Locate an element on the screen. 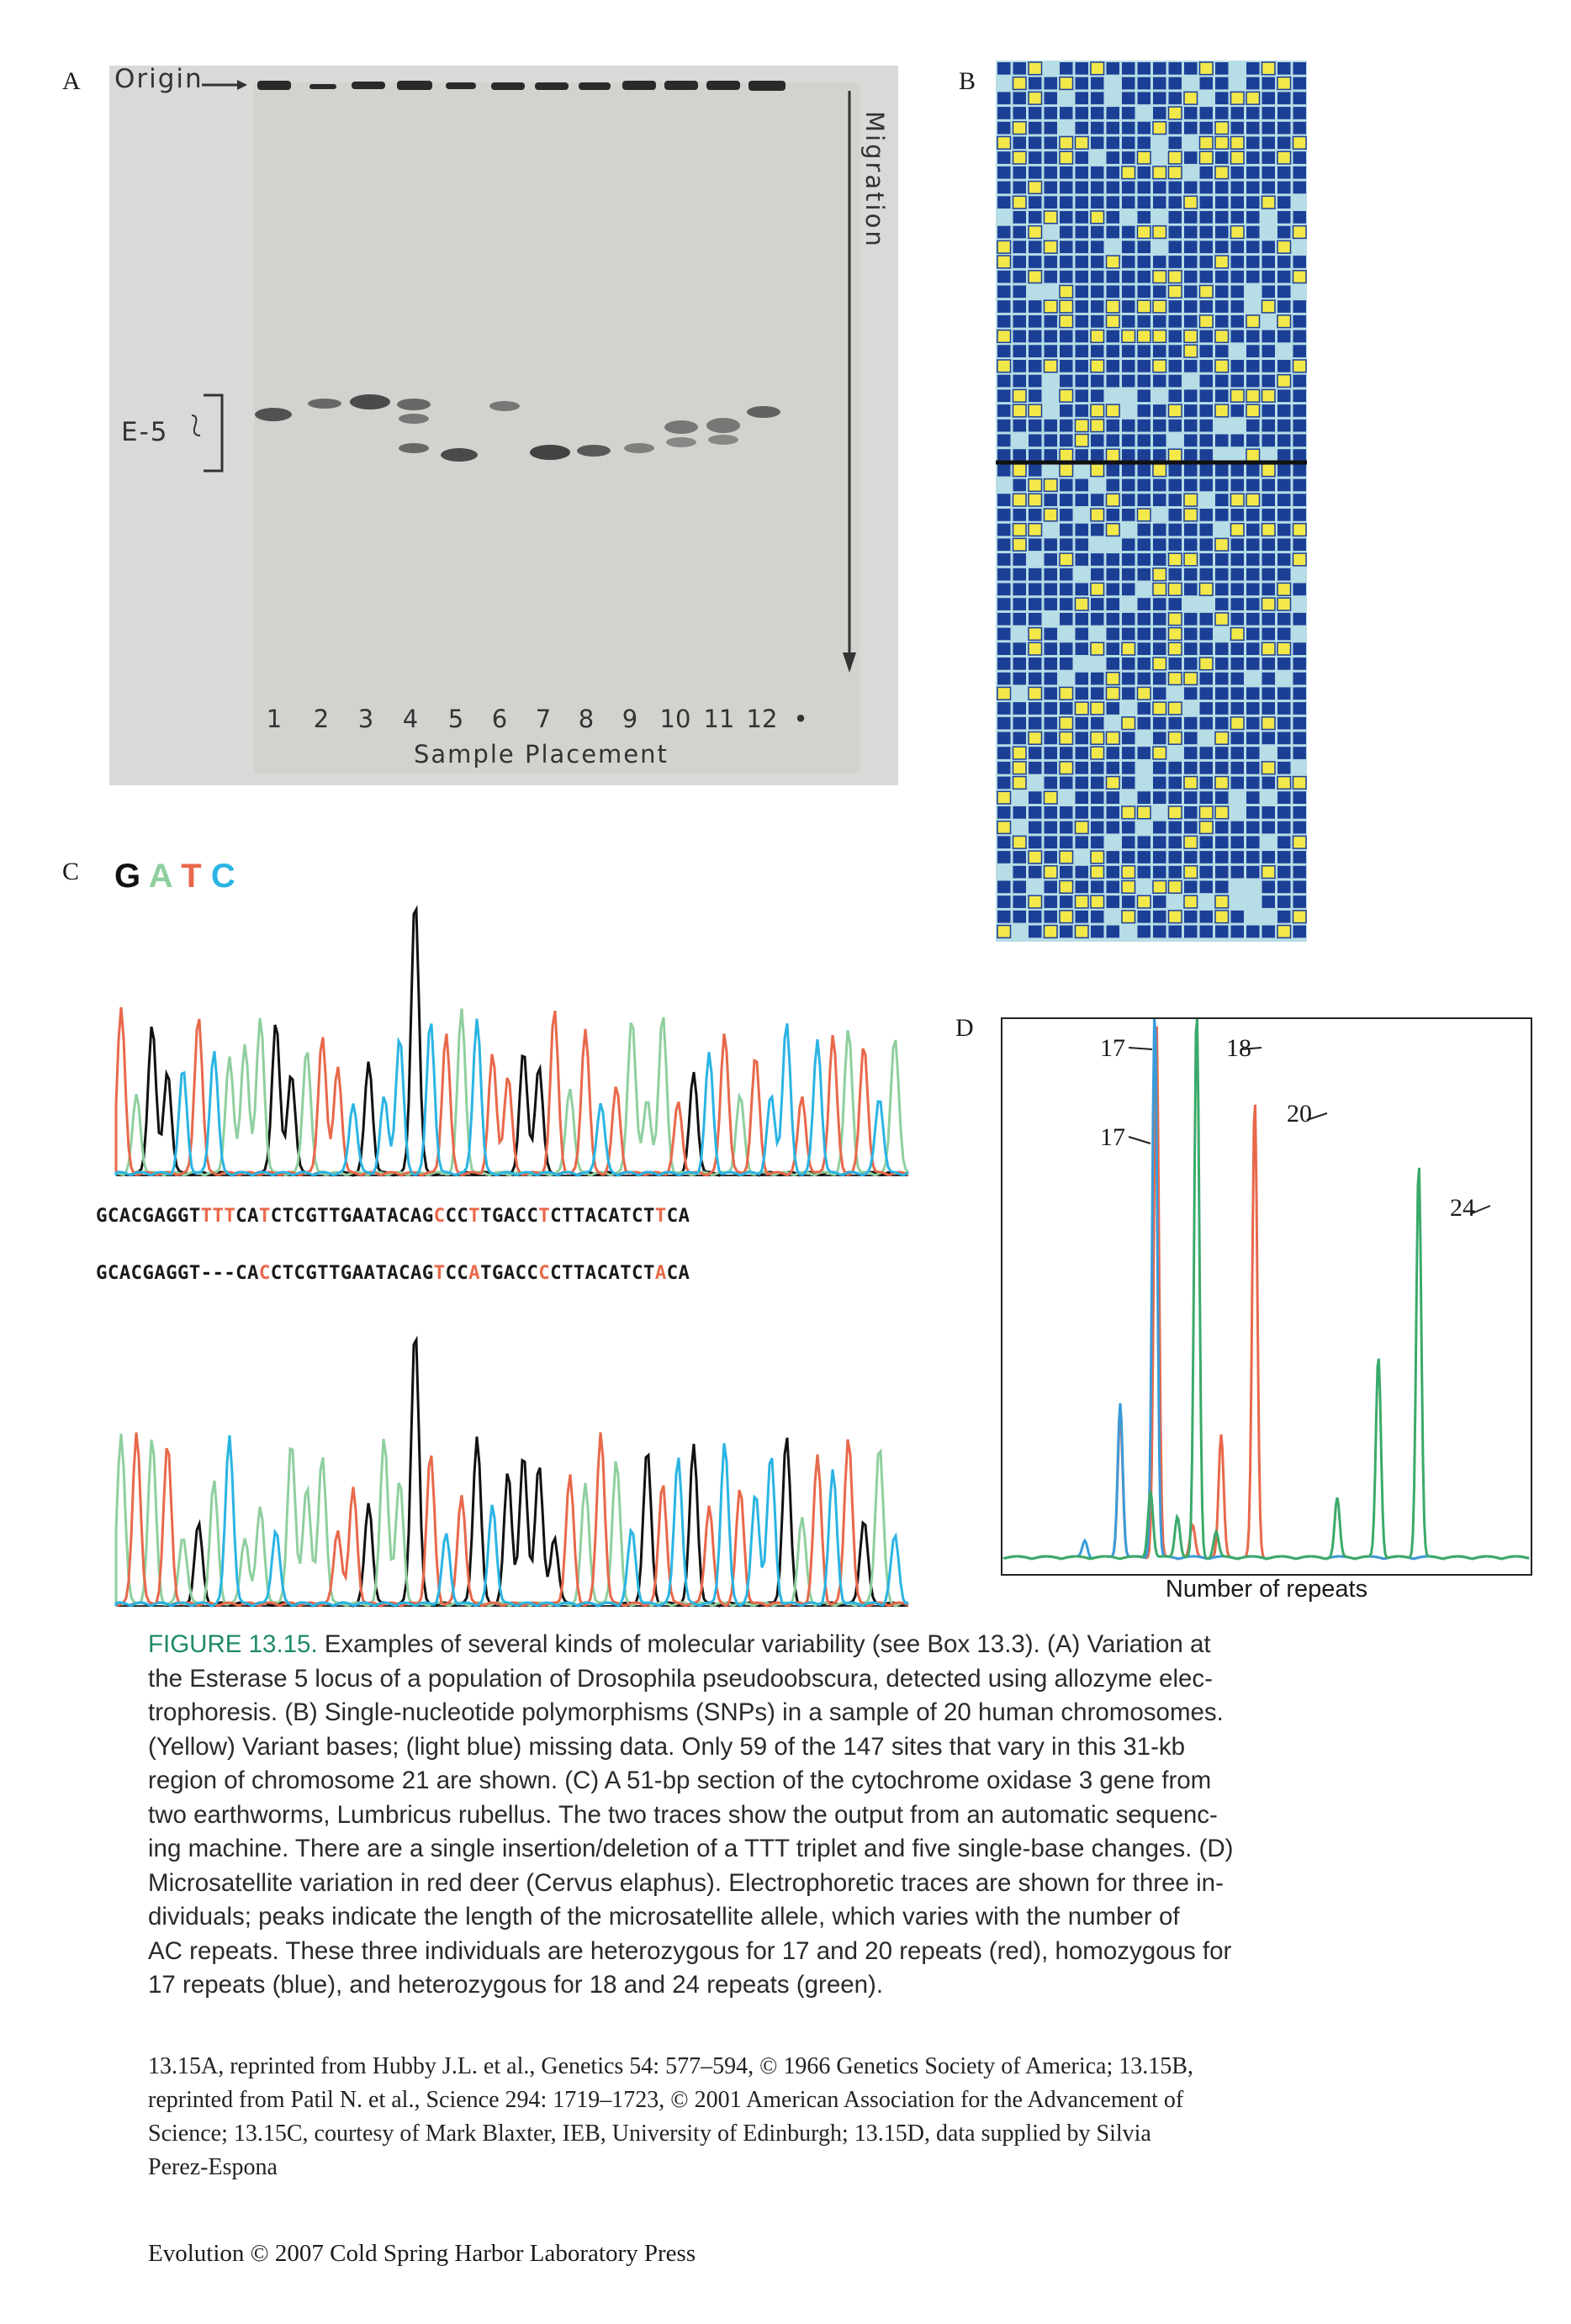  panel-letter-a: A is located at coordinates (71, 81).